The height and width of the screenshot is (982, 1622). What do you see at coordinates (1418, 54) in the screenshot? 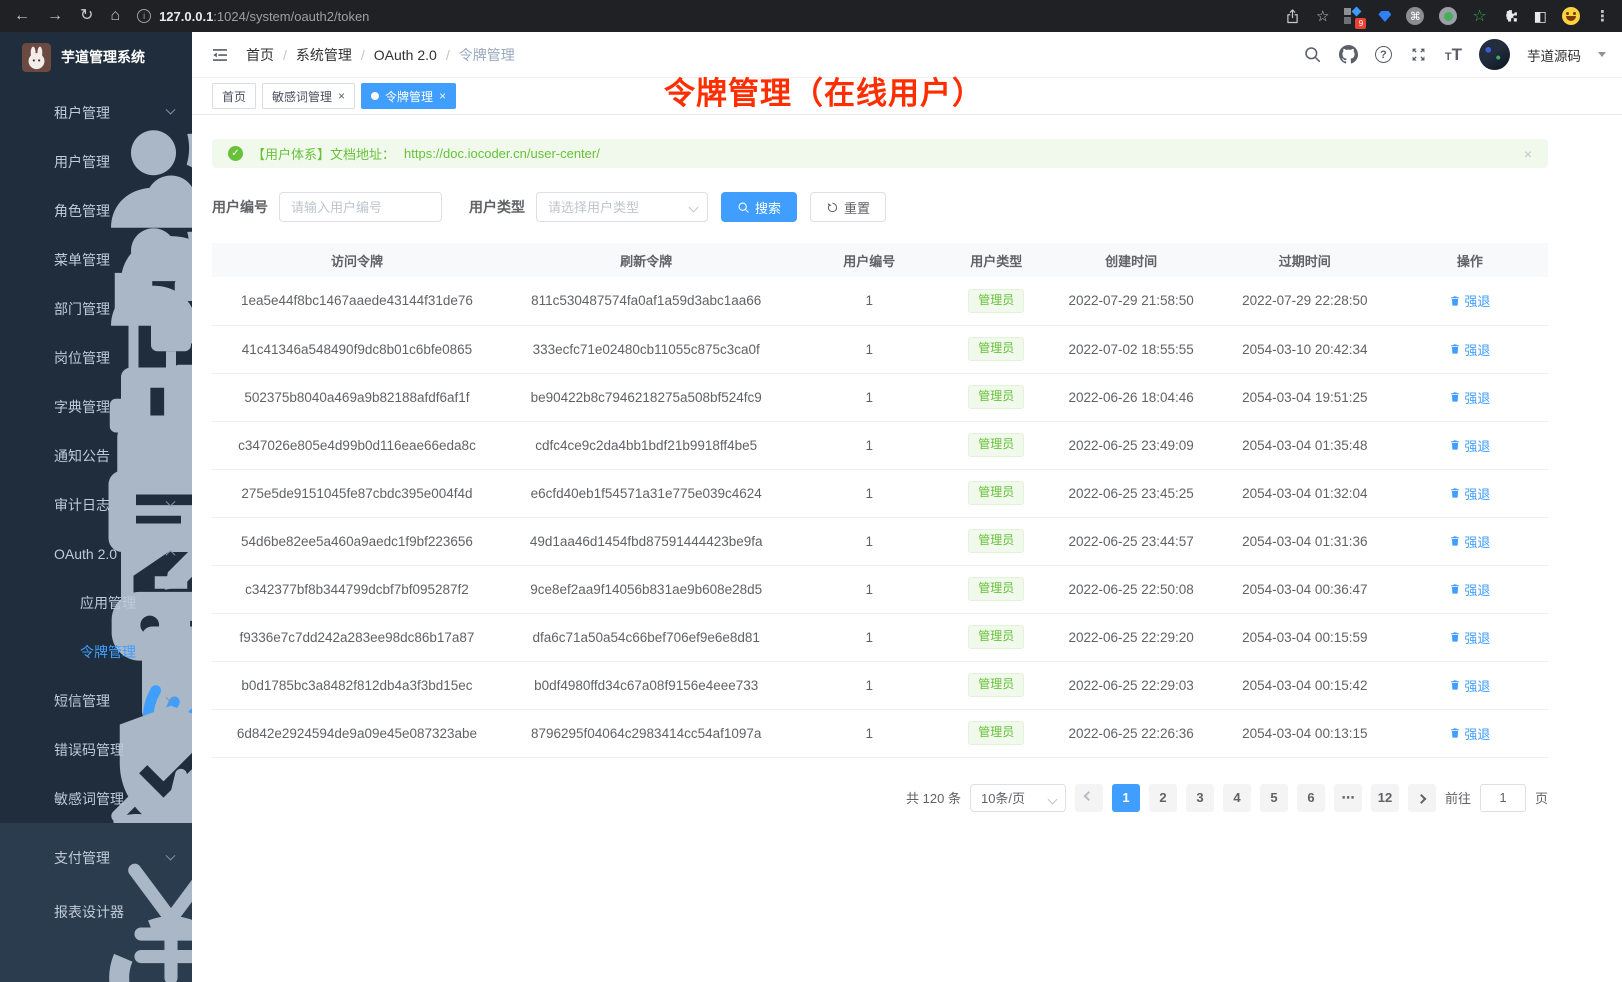
I see `fullscreen-icon` at bounding box center [1418, 54].